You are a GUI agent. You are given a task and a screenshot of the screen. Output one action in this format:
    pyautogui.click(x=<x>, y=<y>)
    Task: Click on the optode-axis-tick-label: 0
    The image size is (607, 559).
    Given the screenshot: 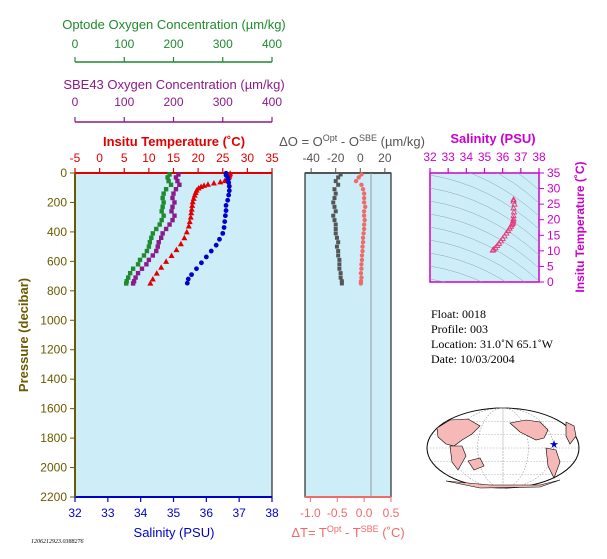 What is the action you would take?
    pyautogui.click(x=75, y=44)
    